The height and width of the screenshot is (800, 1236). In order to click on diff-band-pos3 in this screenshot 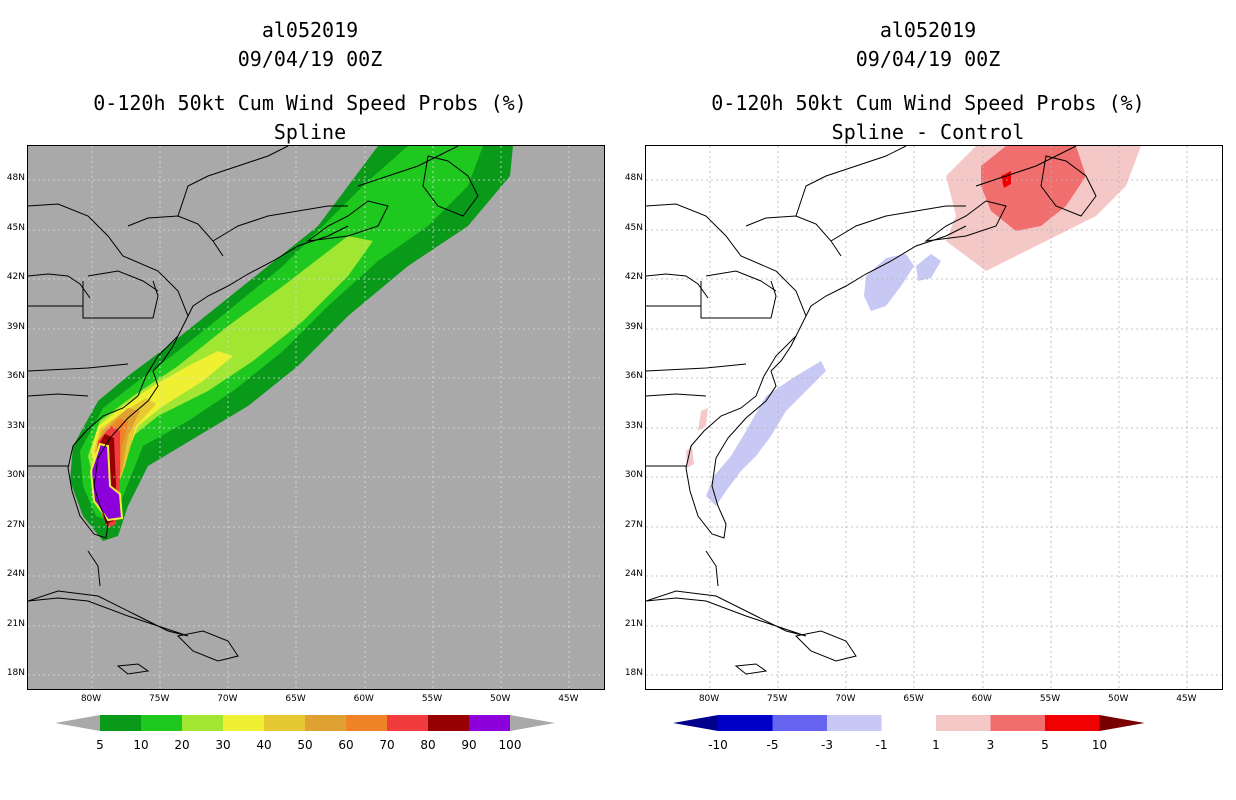, I will do `click(1033, 188)`.